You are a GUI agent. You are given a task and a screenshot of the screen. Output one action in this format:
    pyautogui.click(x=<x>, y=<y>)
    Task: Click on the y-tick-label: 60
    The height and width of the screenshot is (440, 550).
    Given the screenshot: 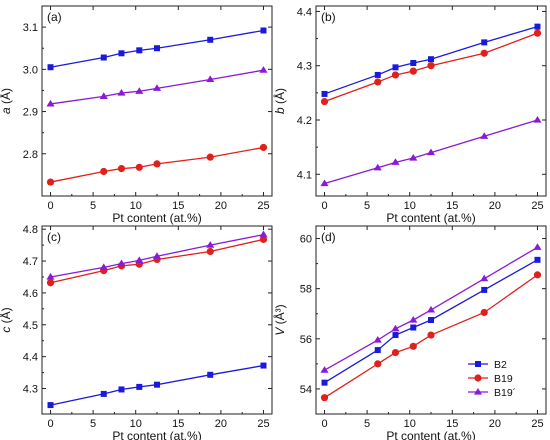 What is the action you would take?
    pyautogui.click(x=306, y=240)
    